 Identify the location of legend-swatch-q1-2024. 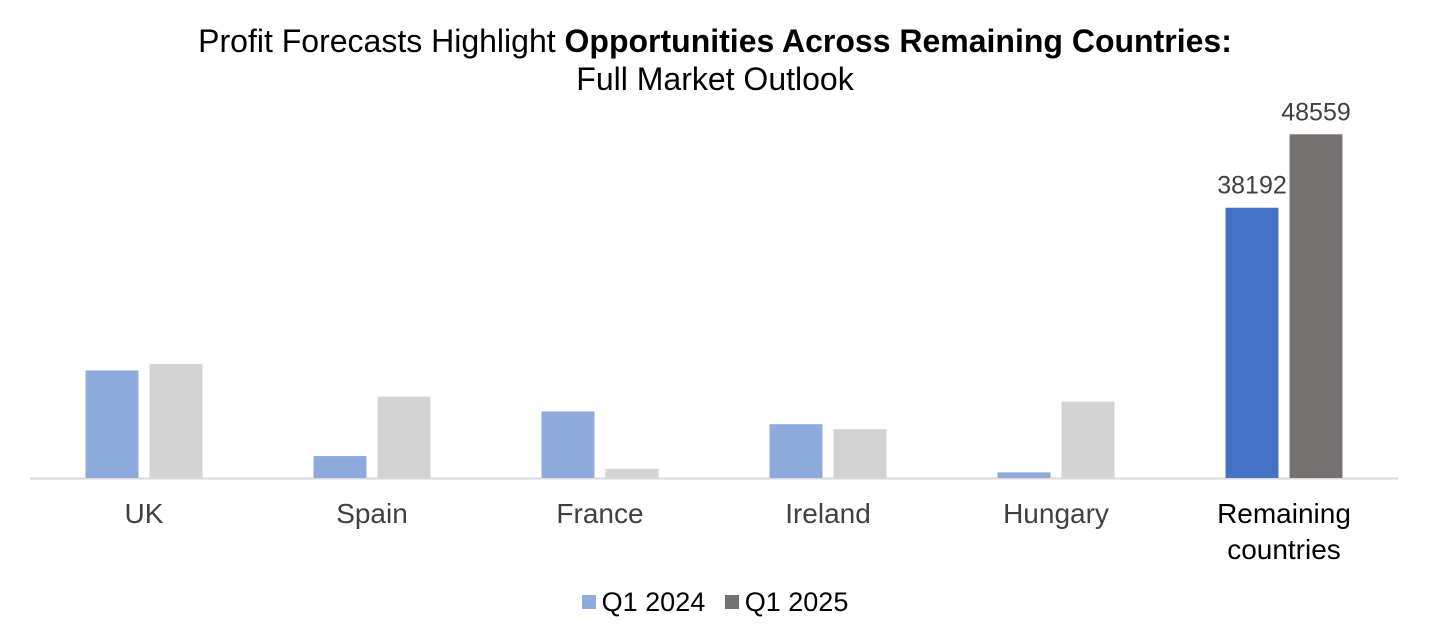
(588, 602).